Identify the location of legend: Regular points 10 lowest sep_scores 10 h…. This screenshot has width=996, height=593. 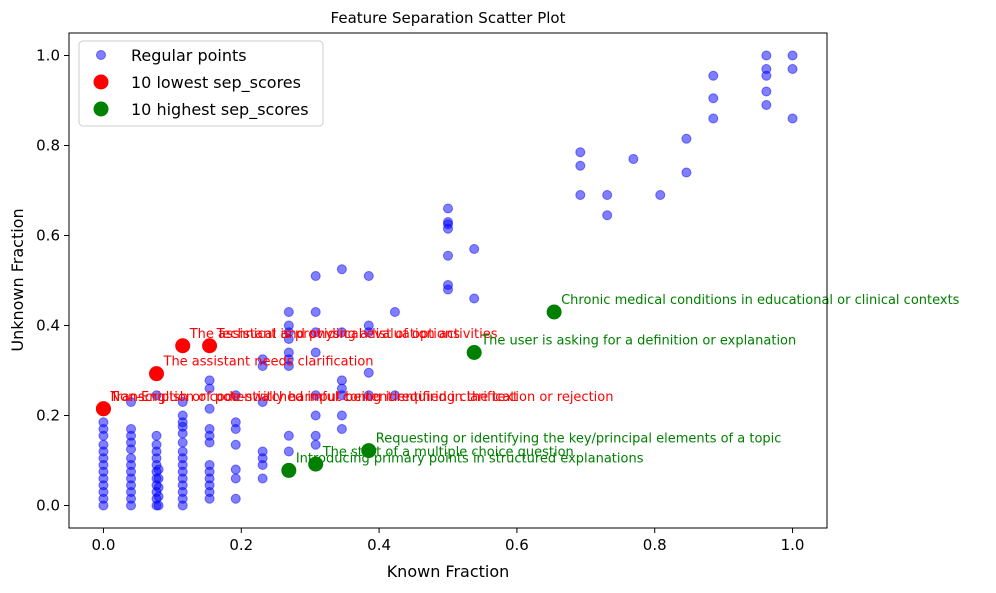
(201, 83).